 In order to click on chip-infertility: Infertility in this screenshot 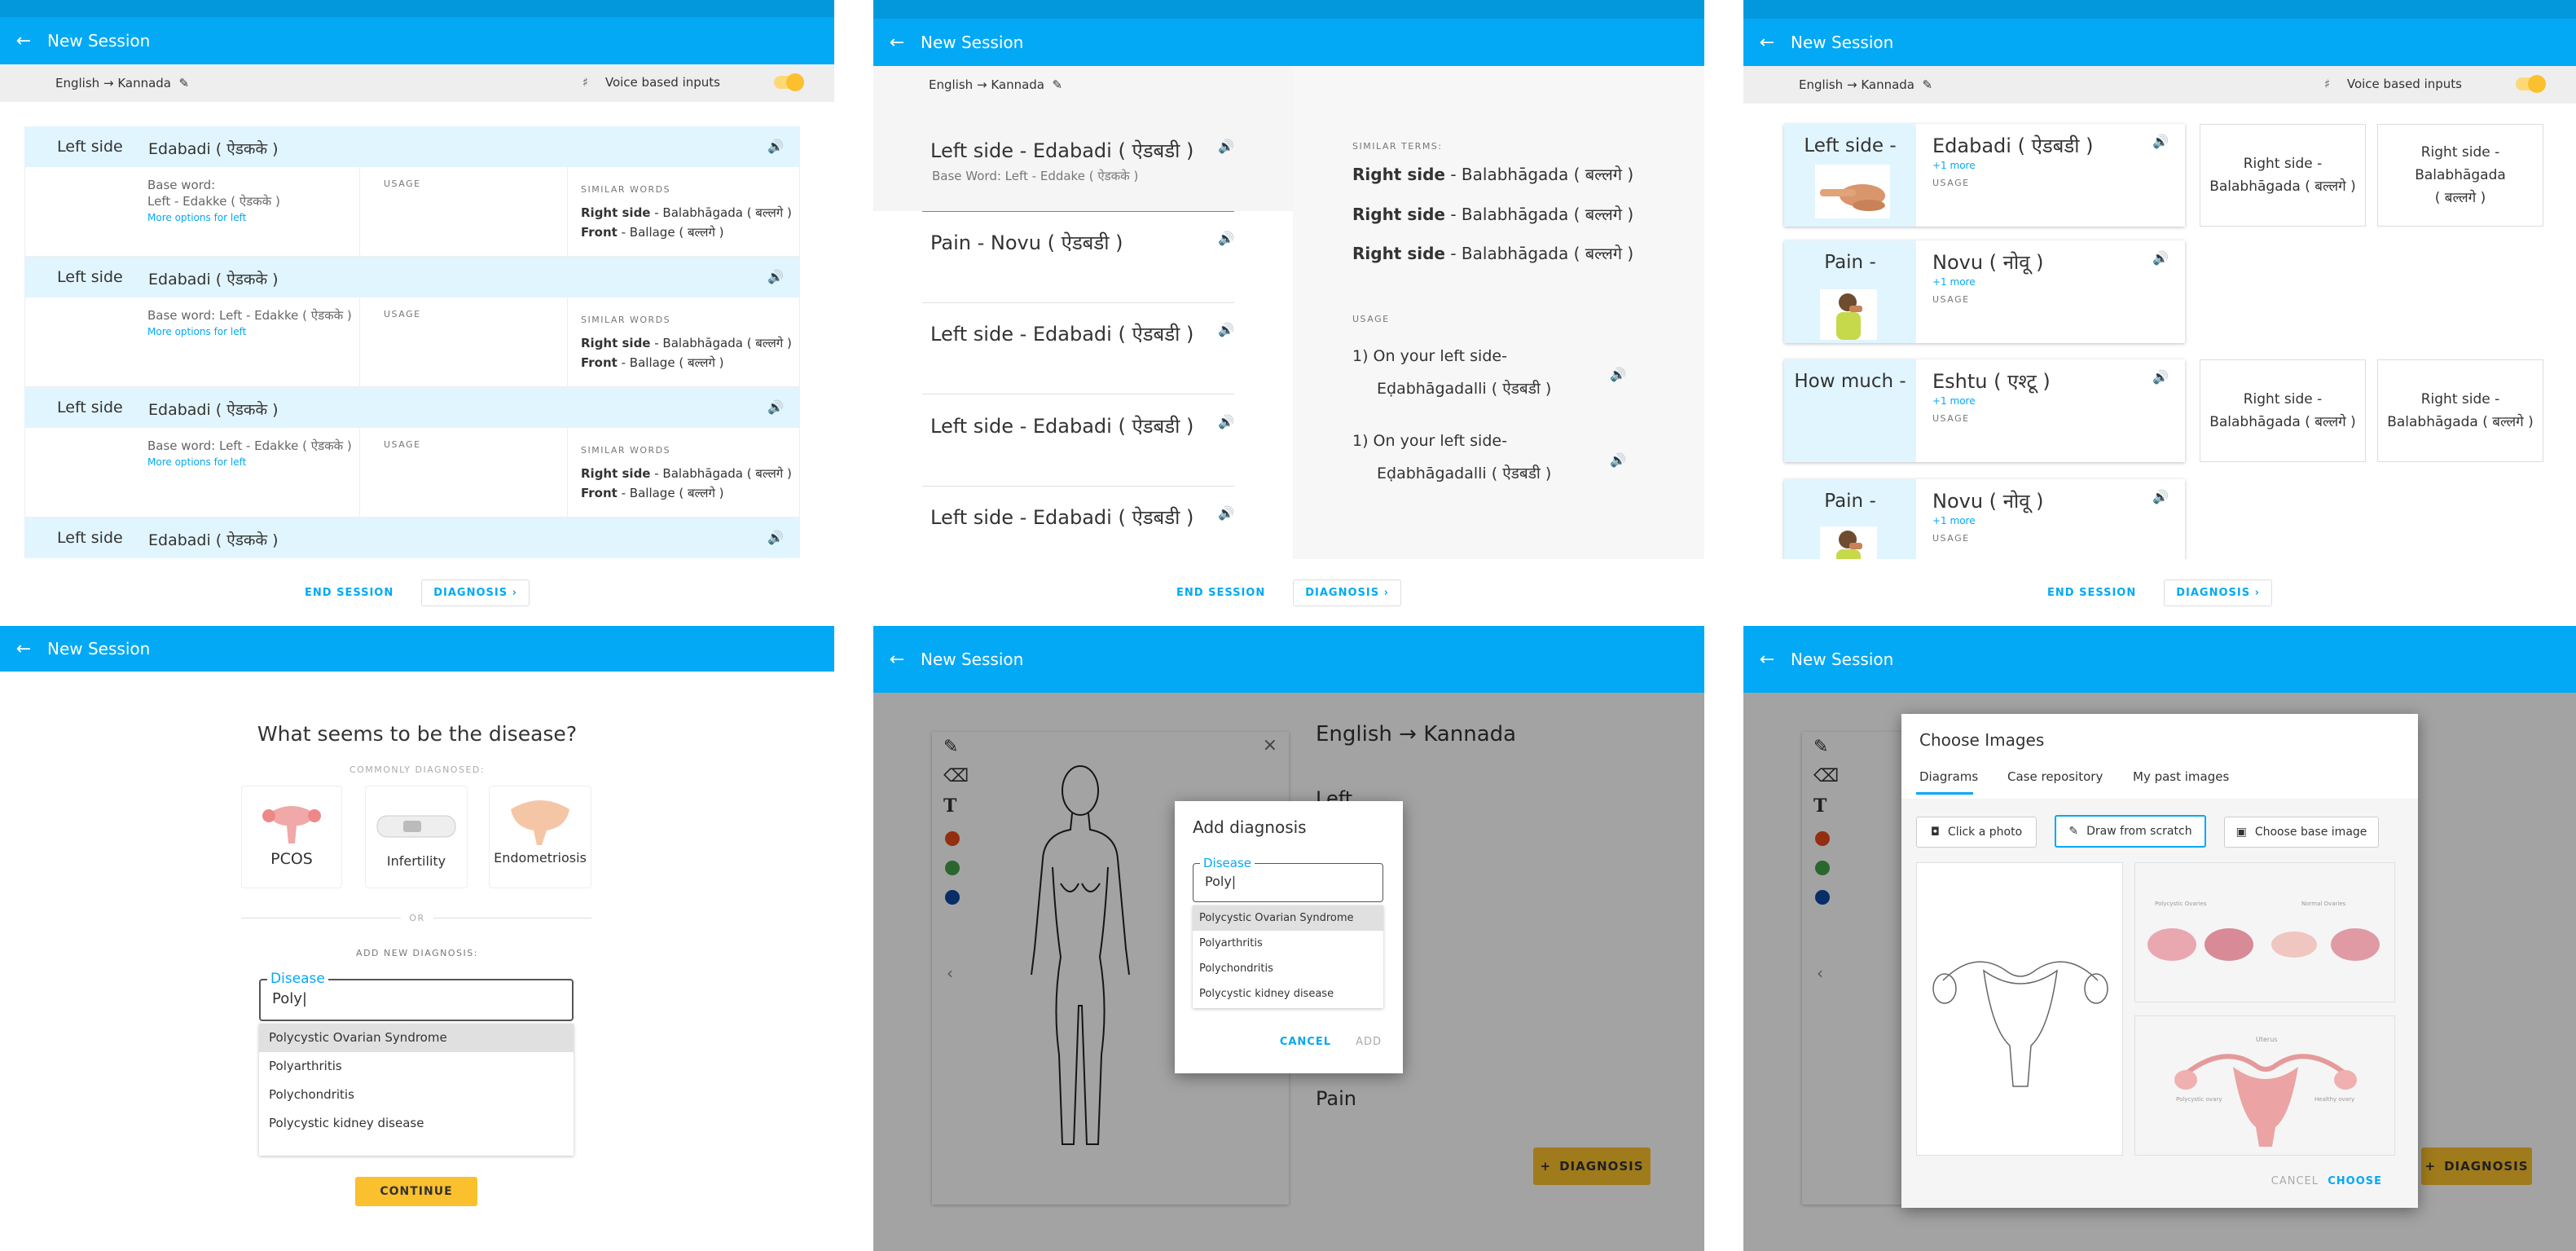, I will do `click(416, 837)`.